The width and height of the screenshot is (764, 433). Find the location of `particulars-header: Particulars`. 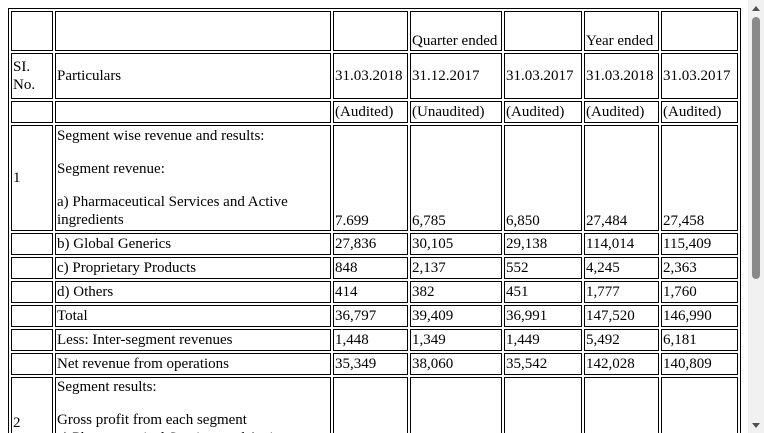

particulars-header: Particulars is located at coordinates (193, 76).